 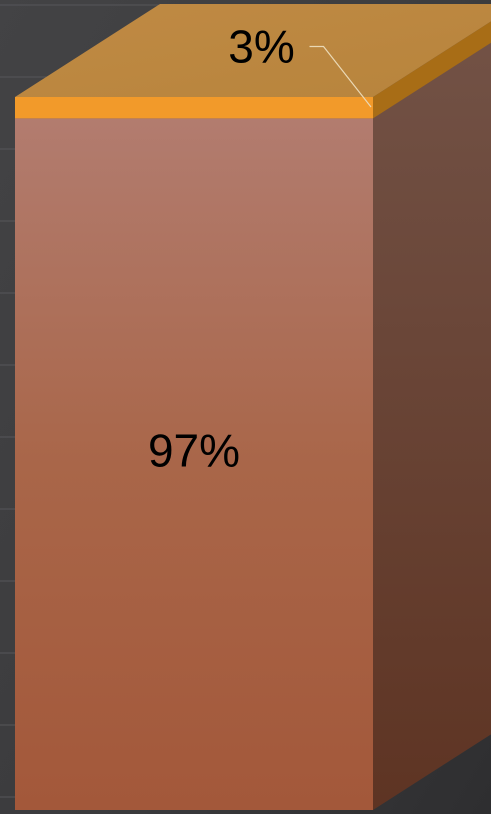 What do you see at coordinates (194, 450) in the screenshot?
I see `data-label-0: 97%` at bounding box center [194, 450].